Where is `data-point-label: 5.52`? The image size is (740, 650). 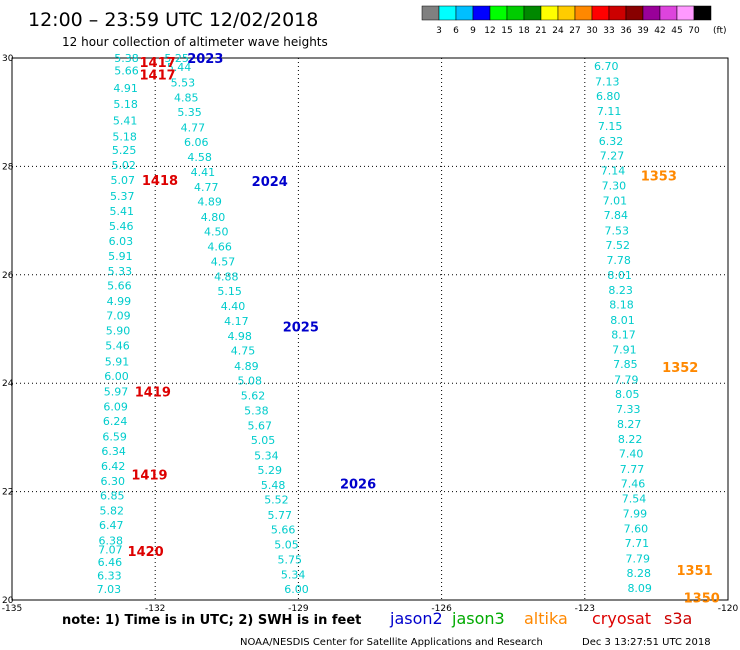
data-point-label: 5.52 is located at coordinates (276, 500).